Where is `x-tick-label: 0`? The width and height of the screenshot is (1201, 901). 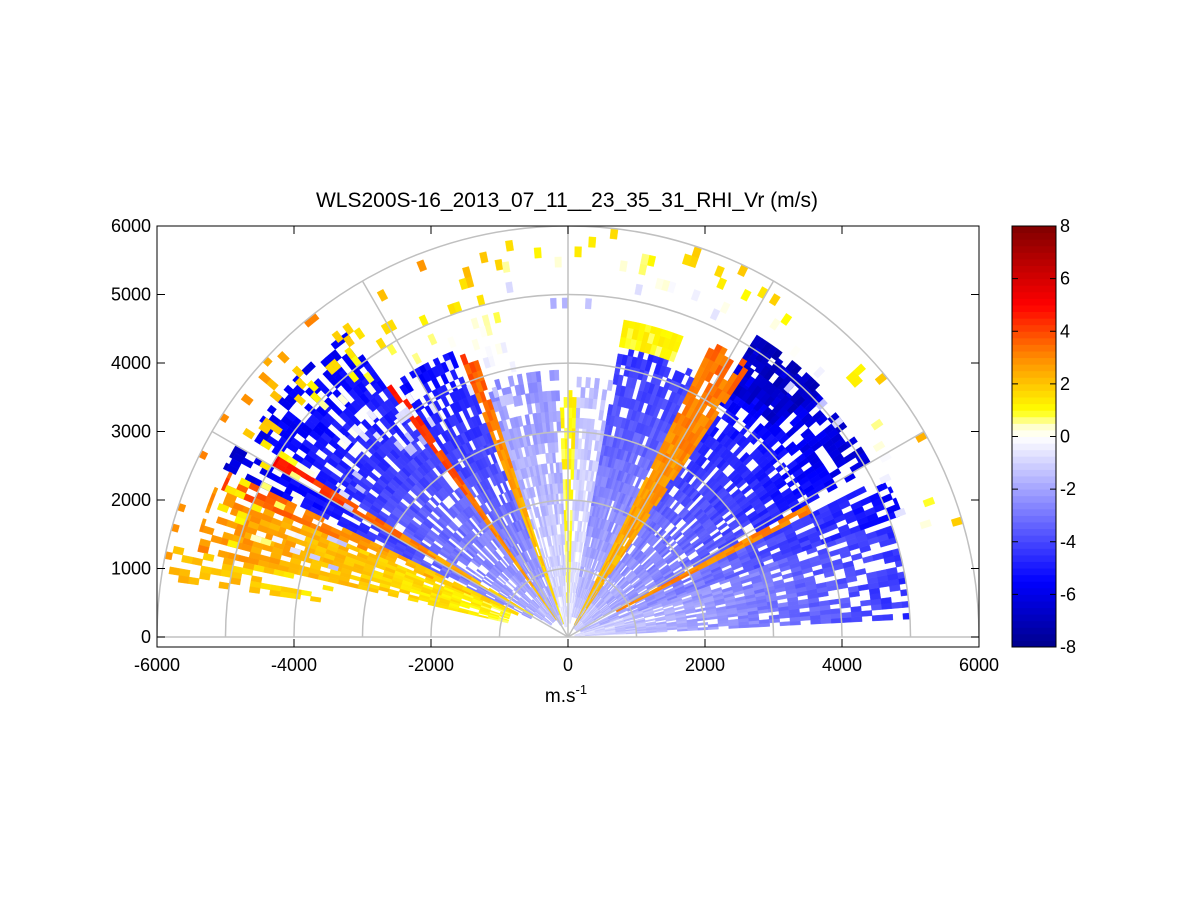 x-tick-label: 0 is located at coordinates (568, 665).